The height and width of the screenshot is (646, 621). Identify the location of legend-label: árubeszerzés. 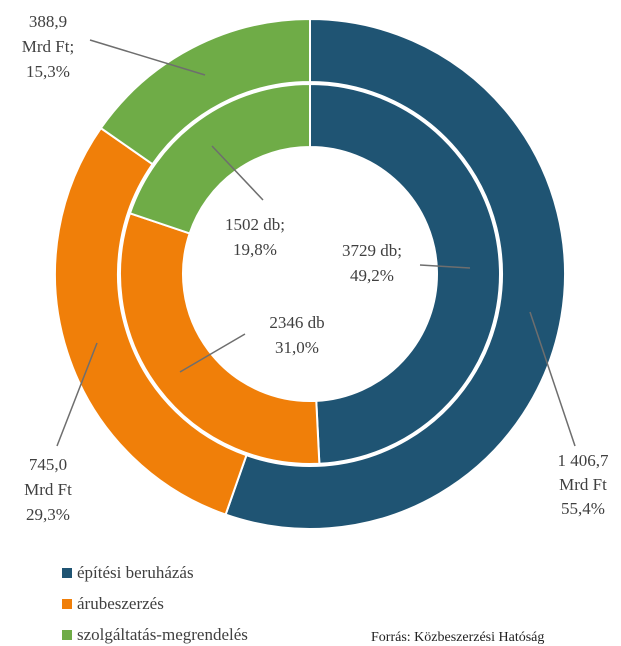
(120, 603).